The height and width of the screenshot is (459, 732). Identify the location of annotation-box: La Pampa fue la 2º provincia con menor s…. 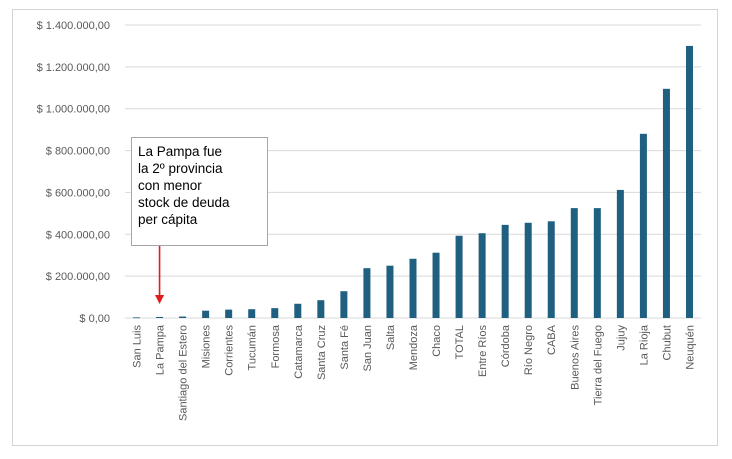
(199, 191).